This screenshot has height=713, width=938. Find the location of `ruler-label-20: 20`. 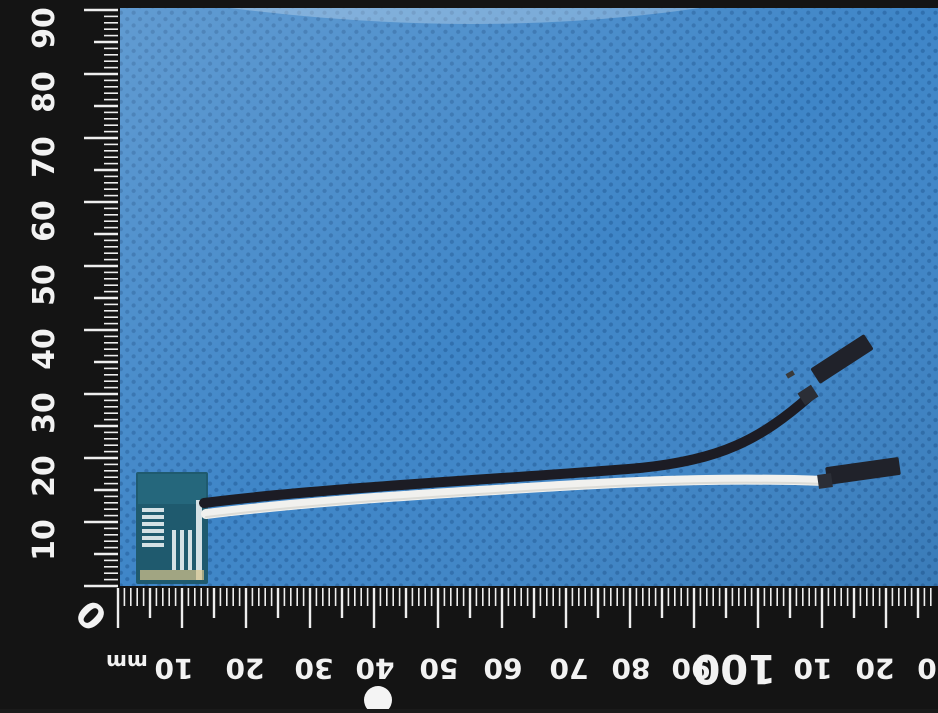

ruler-label-20: 20 is located at coordinates (44, 476).